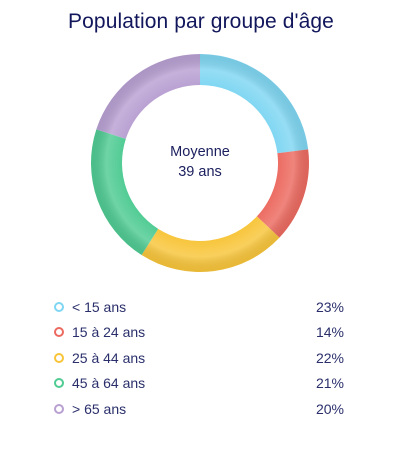 This screenshot has width=402, height=459. Describe the element at coordinates (329, 357) in the screenshot. I see `legend-value: 22%` at that location.